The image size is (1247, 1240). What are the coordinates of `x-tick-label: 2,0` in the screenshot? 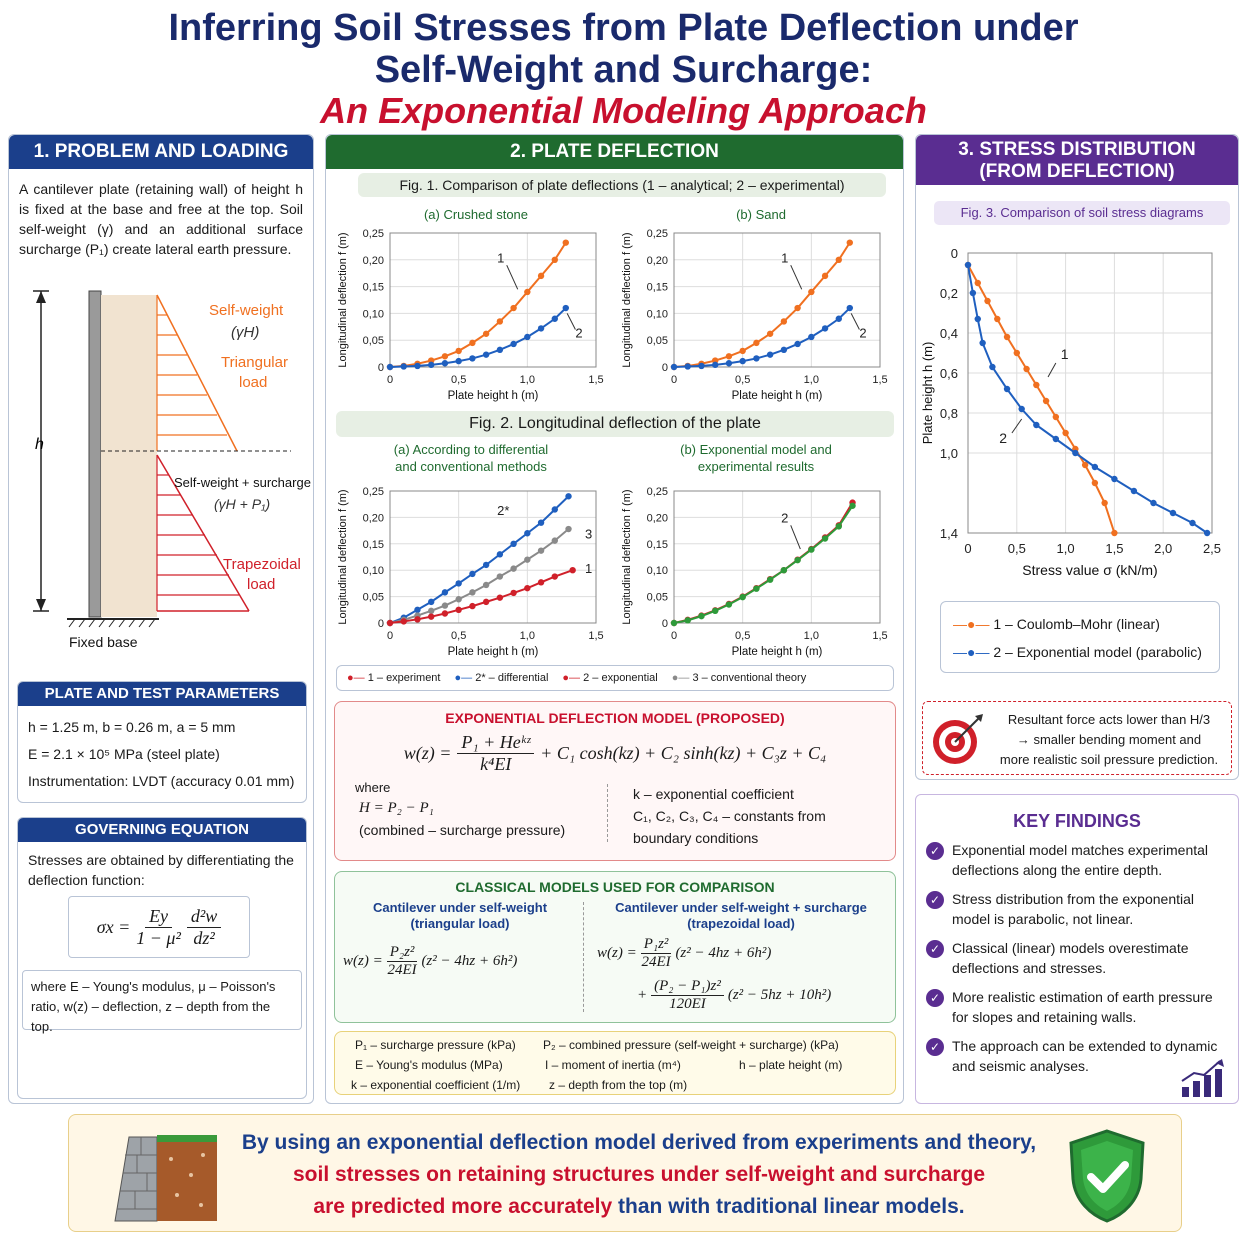 It's located at (1163, 548).